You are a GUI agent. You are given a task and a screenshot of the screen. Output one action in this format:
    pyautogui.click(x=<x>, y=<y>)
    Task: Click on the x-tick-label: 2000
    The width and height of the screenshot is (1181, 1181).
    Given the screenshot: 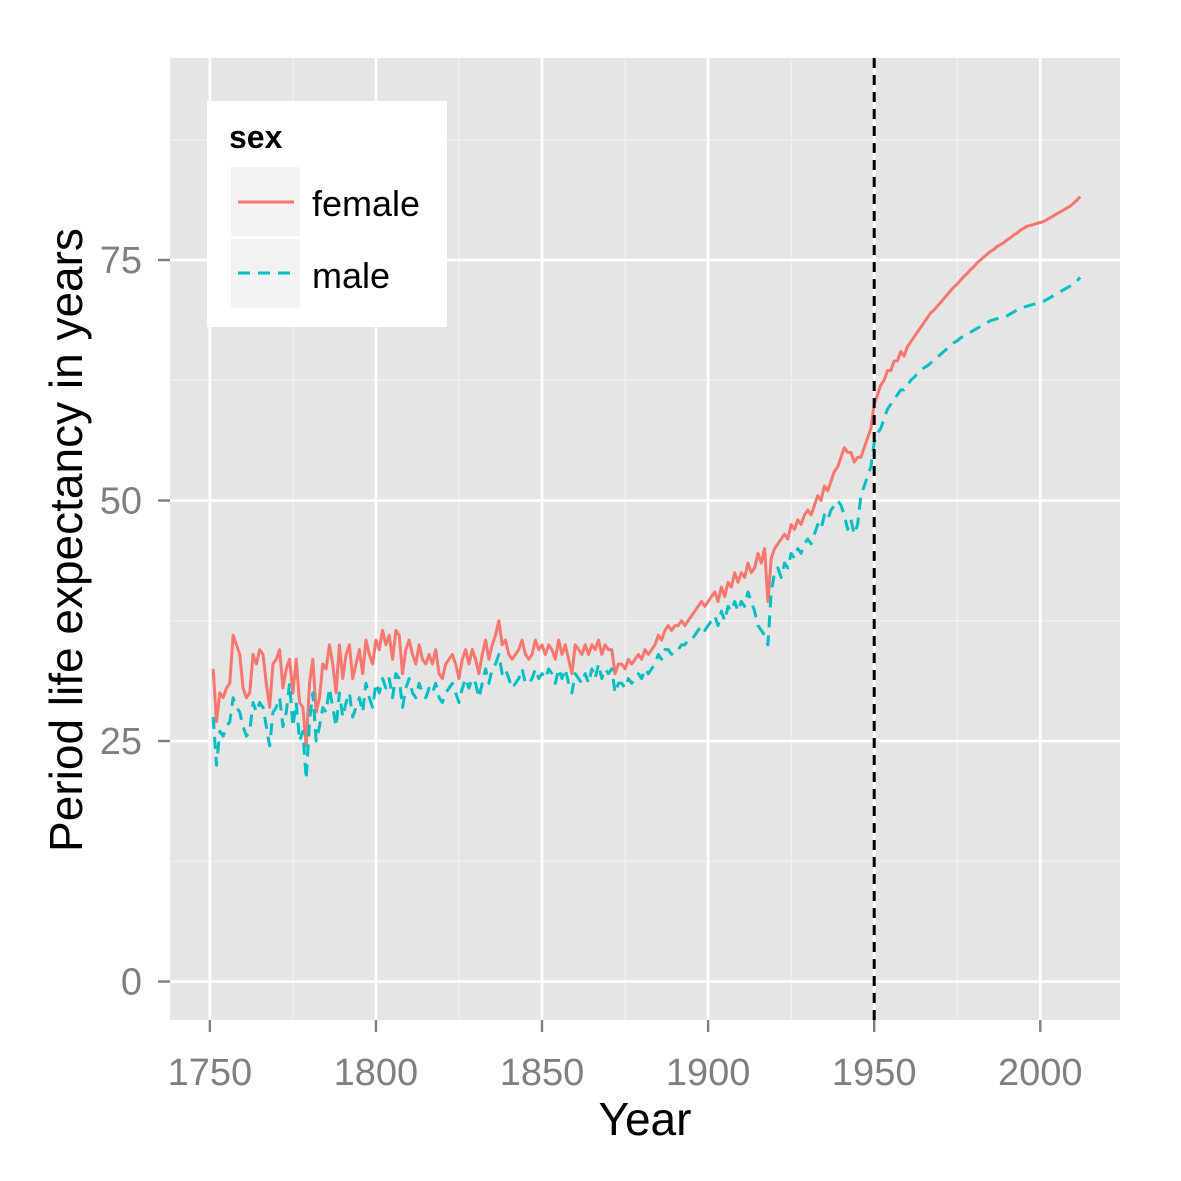 What is the action you would take?
    pyautogui.click(x=1040, y=1073)
    